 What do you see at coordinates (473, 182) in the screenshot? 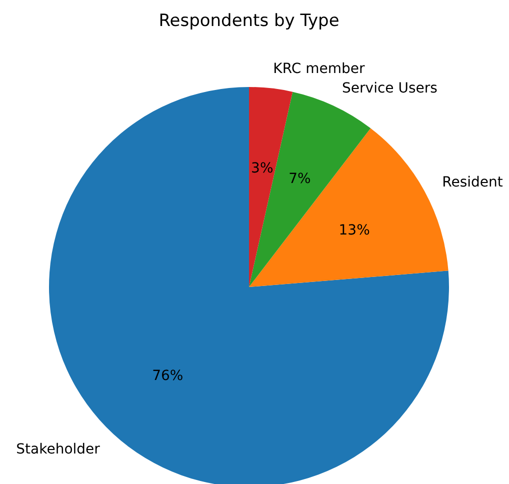
I see `slice-label: Resident` at bounding box center [473, 182].